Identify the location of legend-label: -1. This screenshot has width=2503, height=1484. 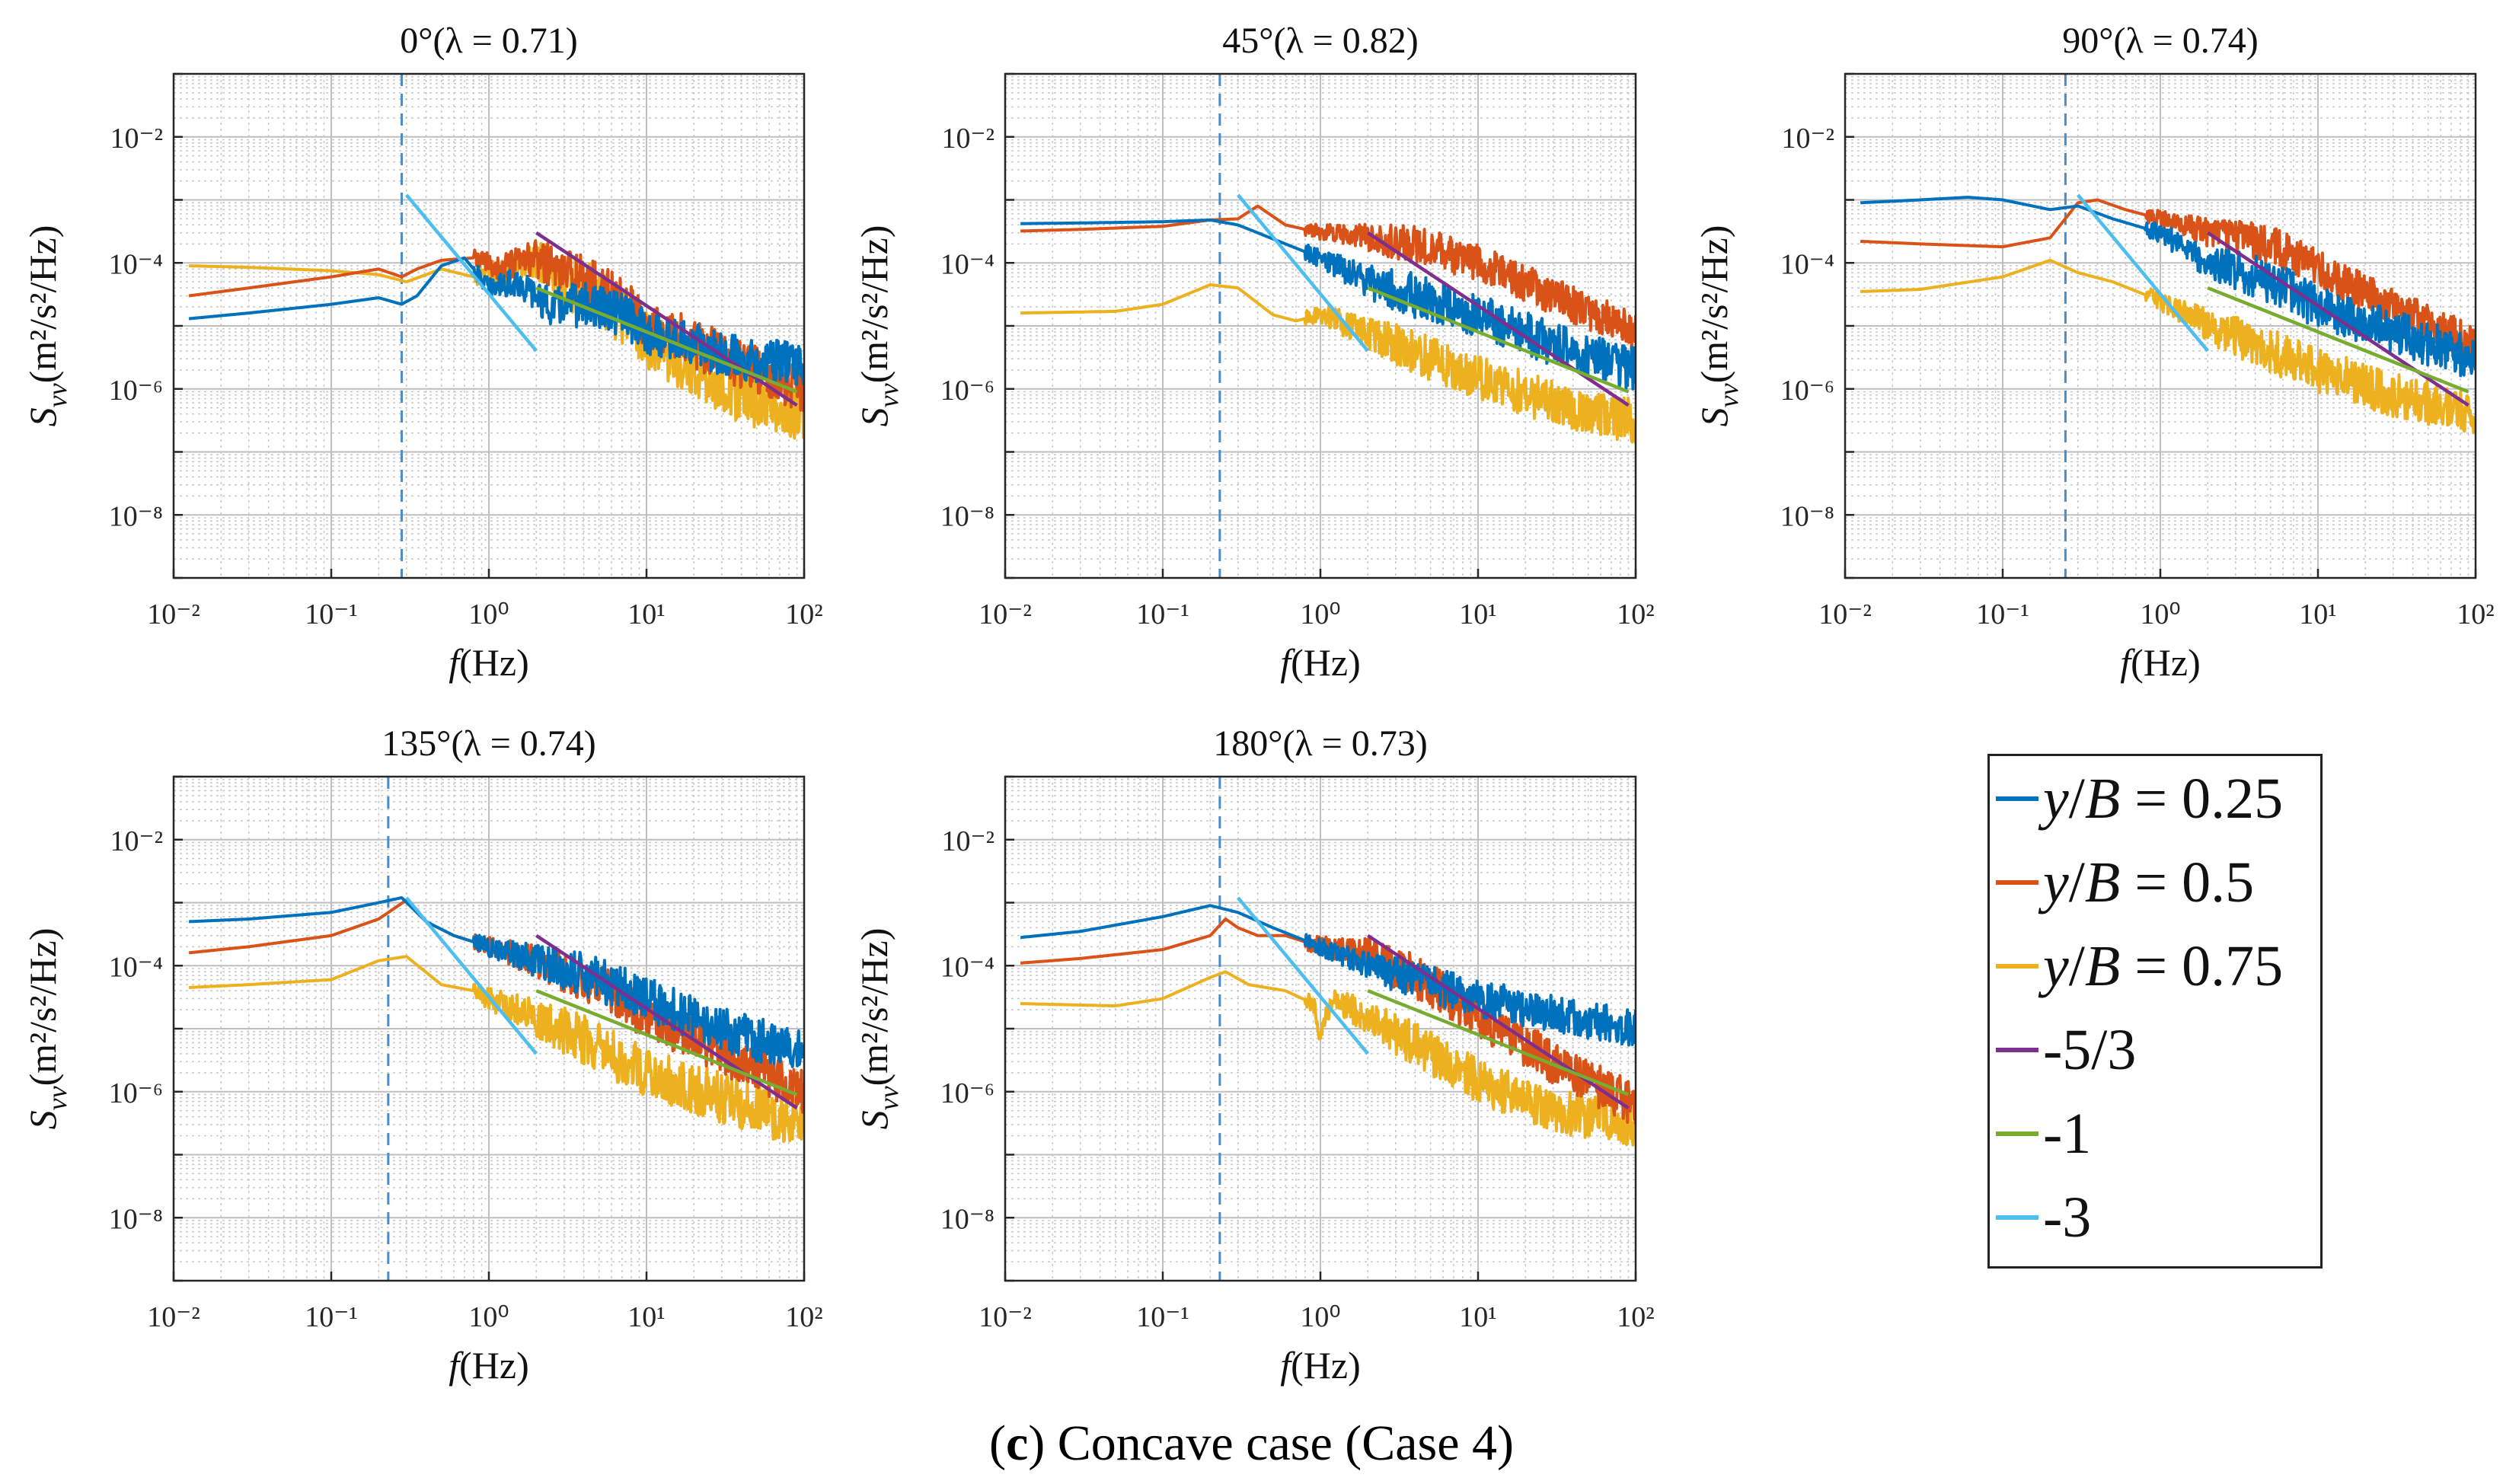
(2067, 1133).